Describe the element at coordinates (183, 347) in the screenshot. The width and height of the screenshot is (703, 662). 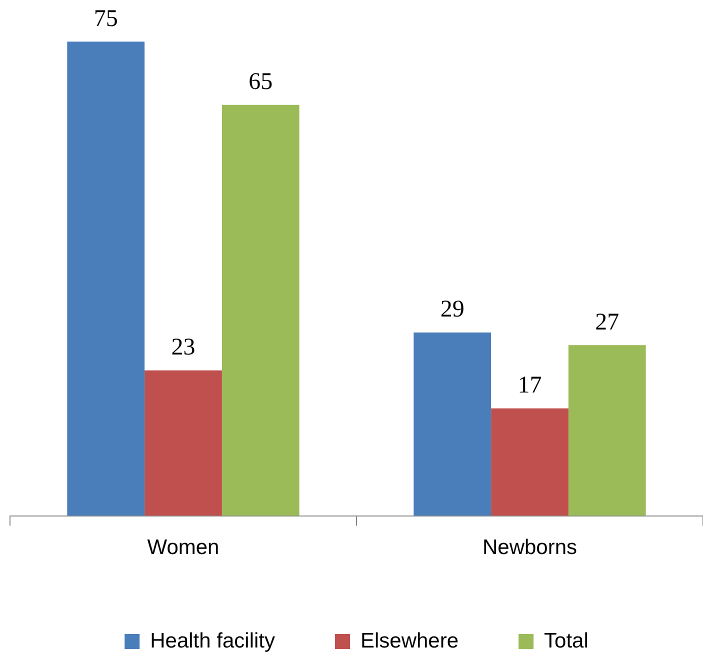
I see `data-label: 23` at that location.